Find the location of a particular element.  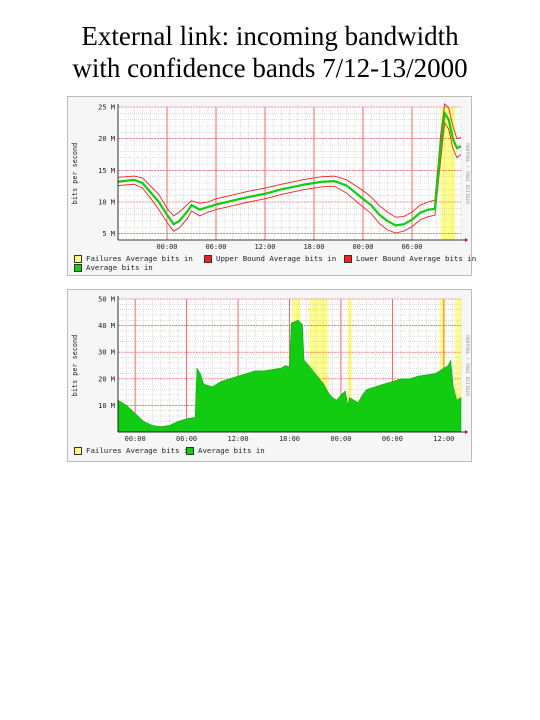

y-tick-label: 25 M is located at coordinates (106, 108).